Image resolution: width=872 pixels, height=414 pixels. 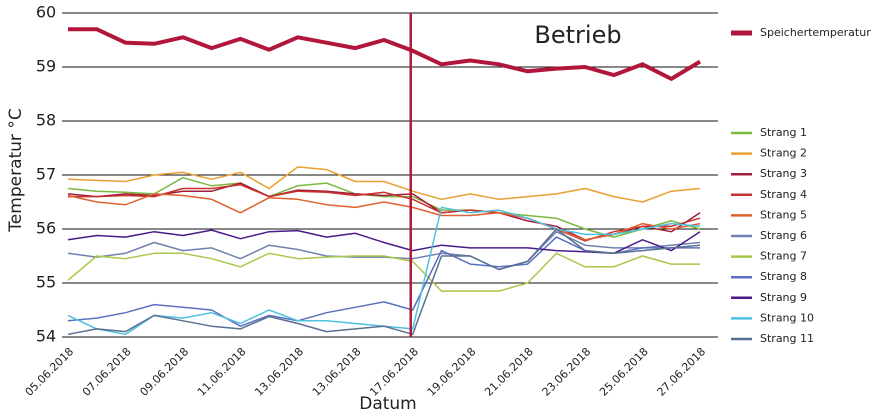 What do you see at coordinates (815, 32) in the screenshot?
I see `legend-label: Speichertemperatur` at bounding box center [815, 32].